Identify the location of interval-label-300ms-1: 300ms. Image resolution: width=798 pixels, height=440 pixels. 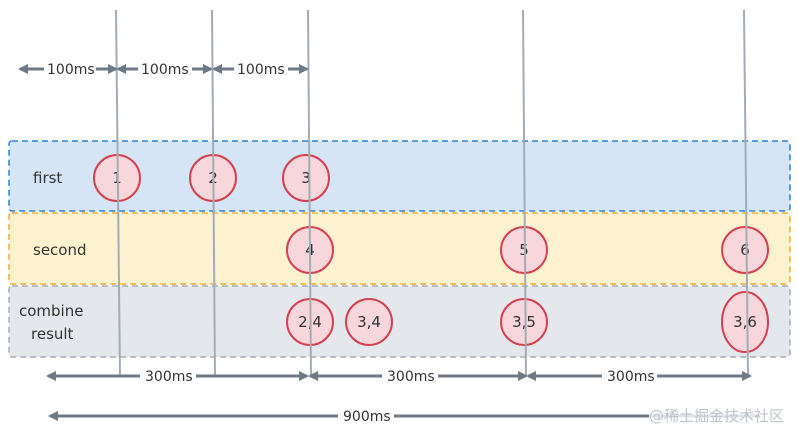
(169, 377).